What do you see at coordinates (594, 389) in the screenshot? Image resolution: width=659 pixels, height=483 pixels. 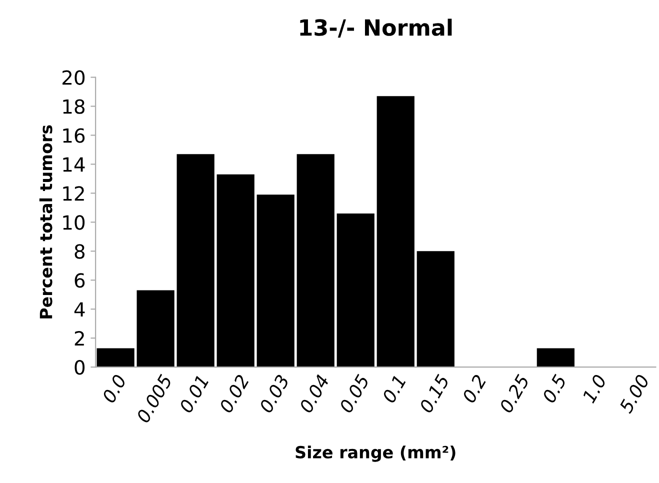 I see `x-tick-label: 1.0` at bounding box center [594, 389].